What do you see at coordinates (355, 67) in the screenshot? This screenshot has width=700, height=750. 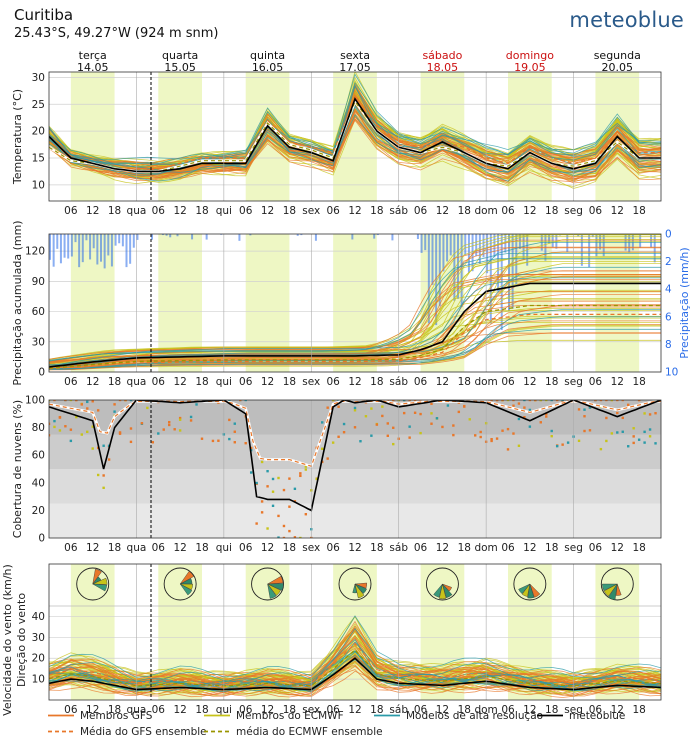 I see `day-date-label: 17.05` at bounding box center [355, 67].